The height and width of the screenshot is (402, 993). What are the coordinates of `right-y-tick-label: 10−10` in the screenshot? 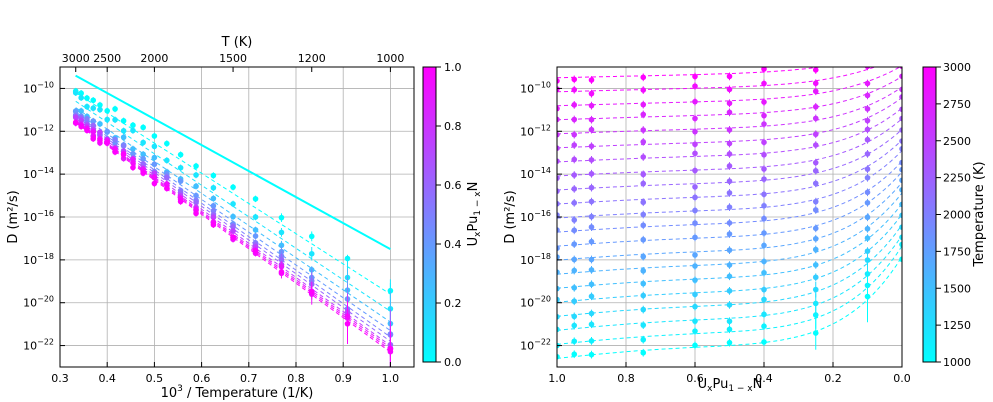 It's located at (535, 87).